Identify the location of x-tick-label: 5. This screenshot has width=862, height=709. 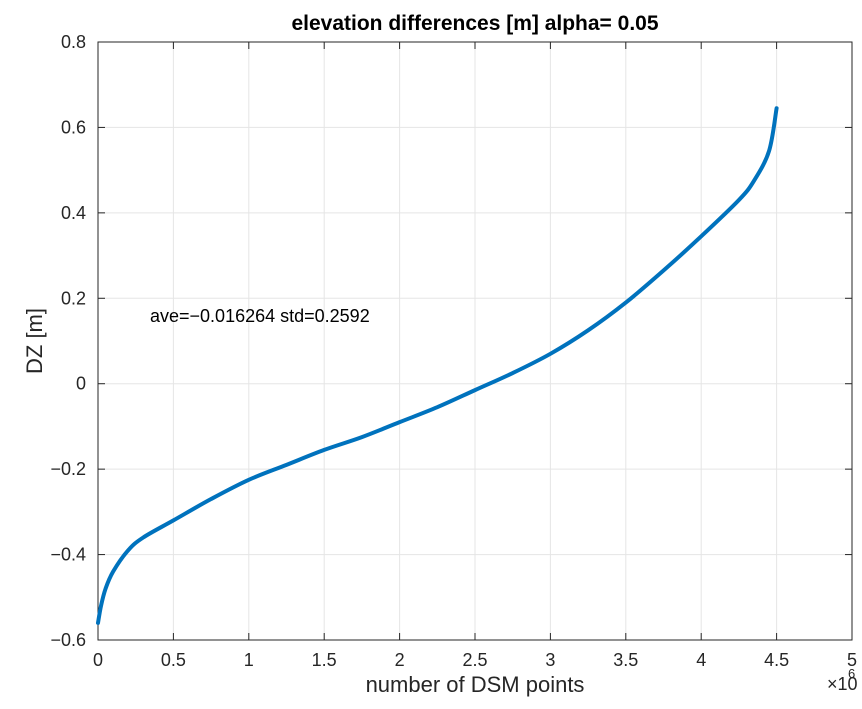
(852, 660).